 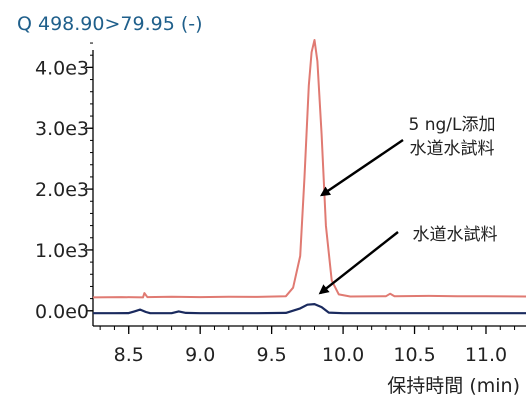 What do you see at coordinates (129, 355) in the screenshot?
I see `x-tick-label: 8.5` at bounding box center [129, 355].